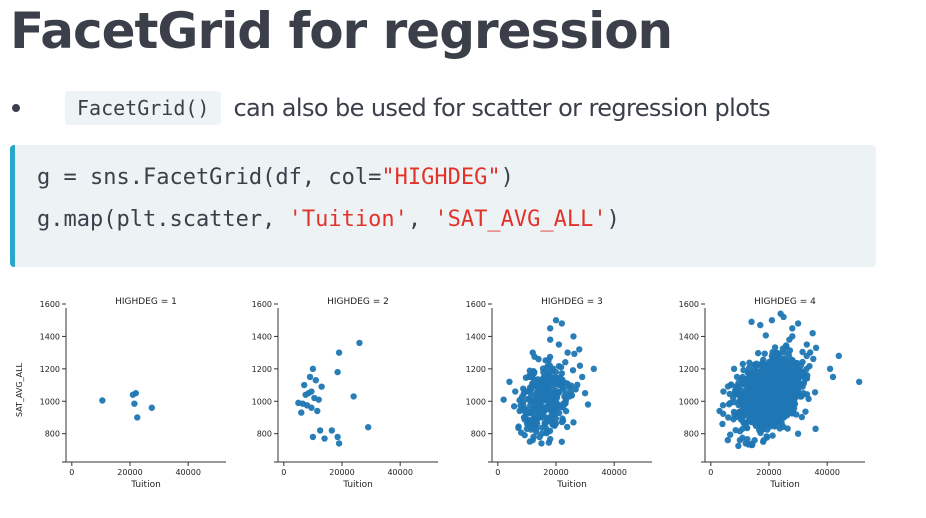 This screenshot has height=518, width=926. Describe the element at coordinates (613, 472) in the screenshot. I see `x-tick-label: 40000` at that location.